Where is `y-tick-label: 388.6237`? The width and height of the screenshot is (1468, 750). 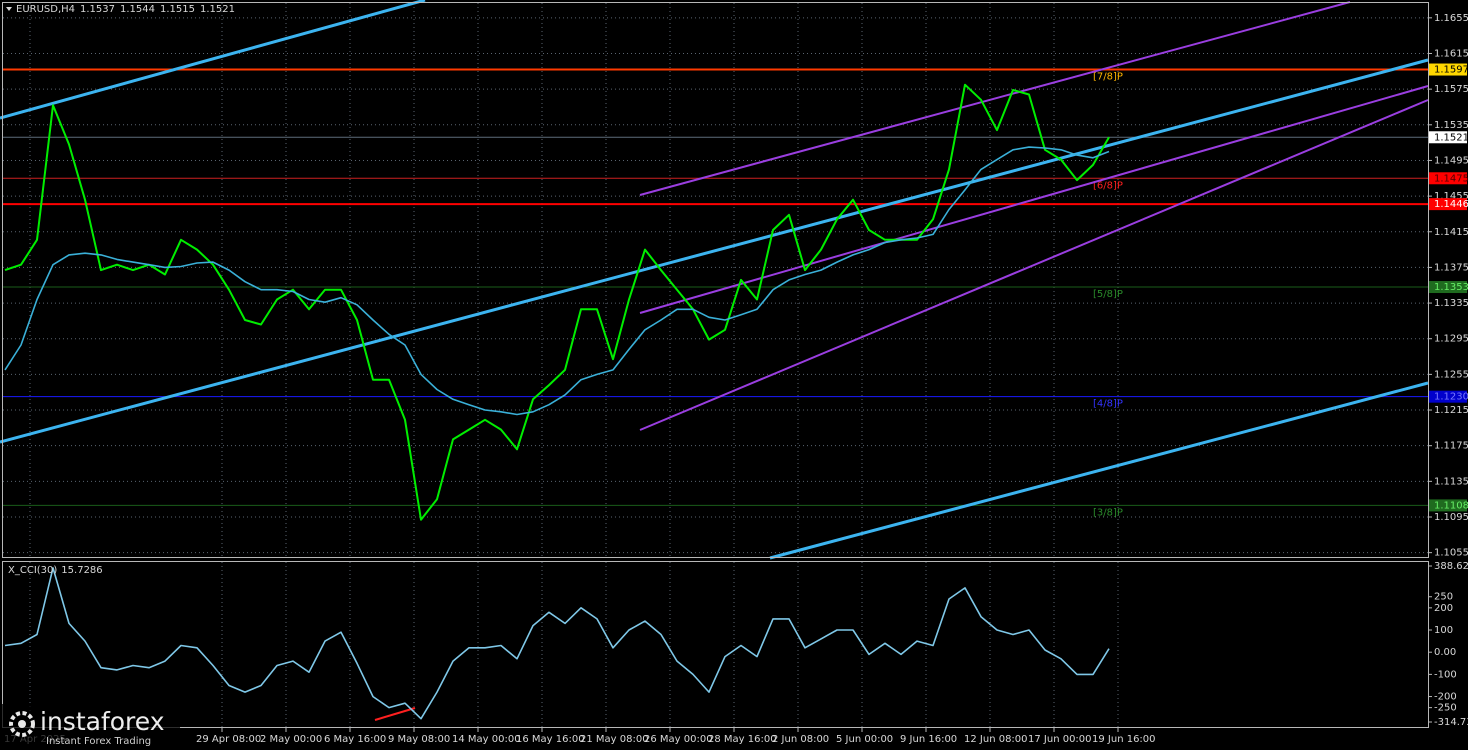 y-tick-label: 388.6237 is located at coordinates (1451, 566).